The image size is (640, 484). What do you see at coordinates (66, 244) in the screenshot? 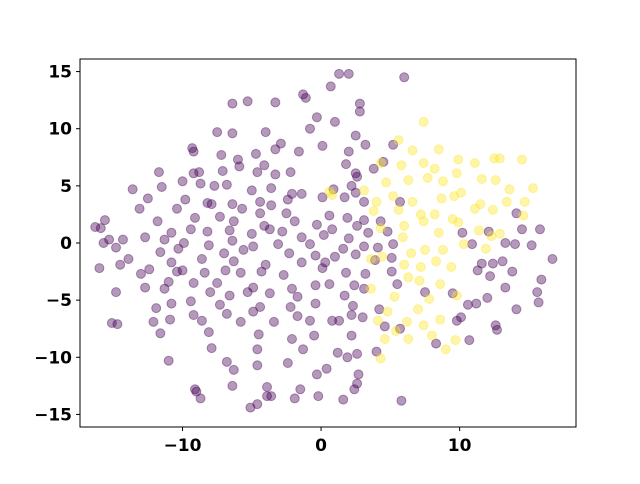
I see `y-tick-label: 0` at bounding box center [66, 244].